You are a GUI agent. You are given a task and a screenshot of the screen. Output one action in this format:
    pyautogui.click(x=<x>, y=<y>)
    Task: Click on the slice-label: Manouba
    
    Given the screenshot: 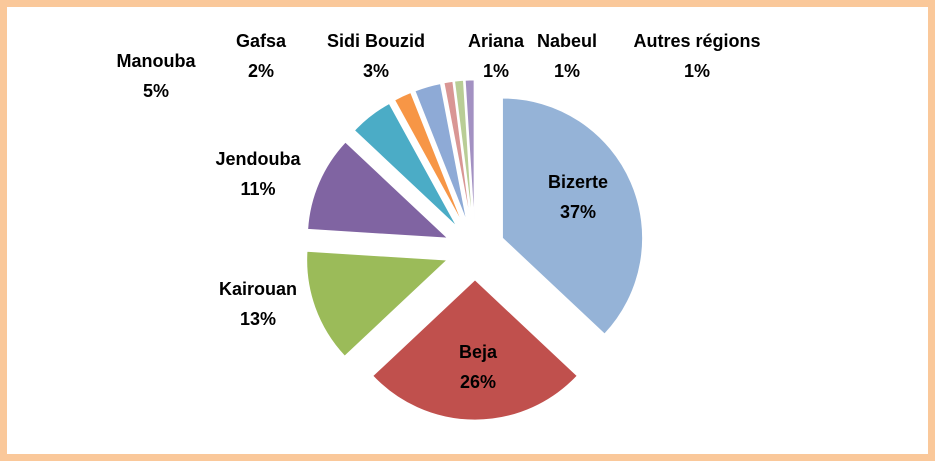 What is the action you would take?
    pyautogui.click(x=157, y=61)
    